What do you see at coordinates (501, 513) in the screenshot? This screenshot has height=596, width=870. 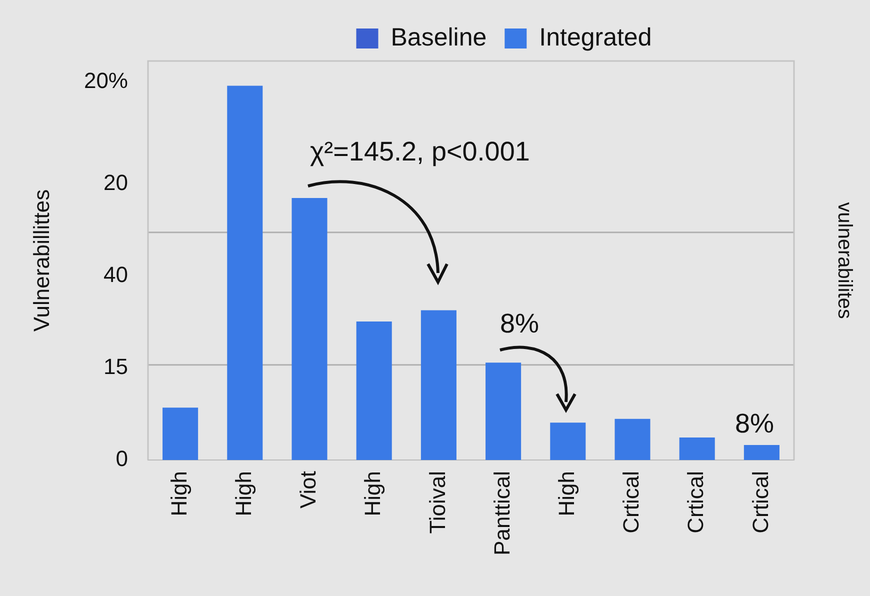 I see `x-tick-label: Panttical` at bounding box center [501, 513].